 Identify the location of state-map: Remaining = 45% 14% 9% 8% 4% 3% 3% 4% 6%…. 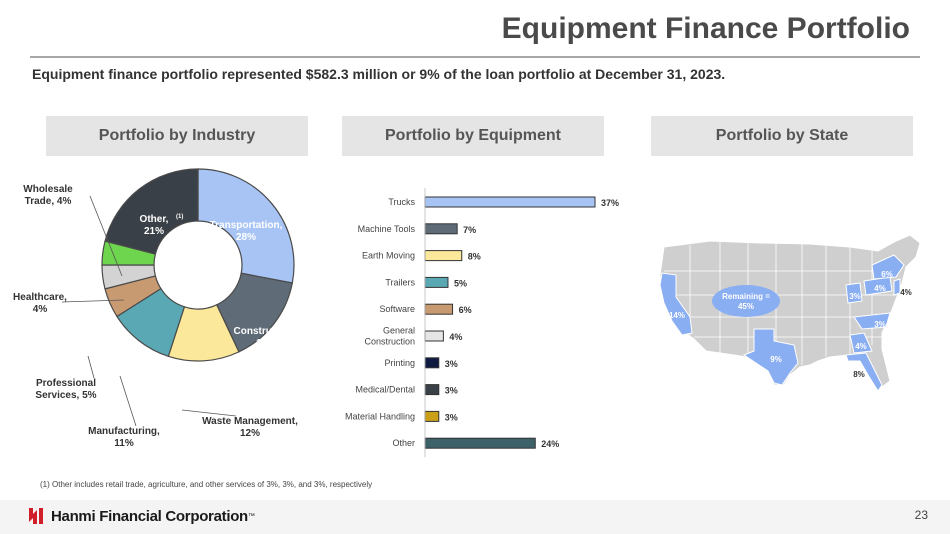
(790, 313).